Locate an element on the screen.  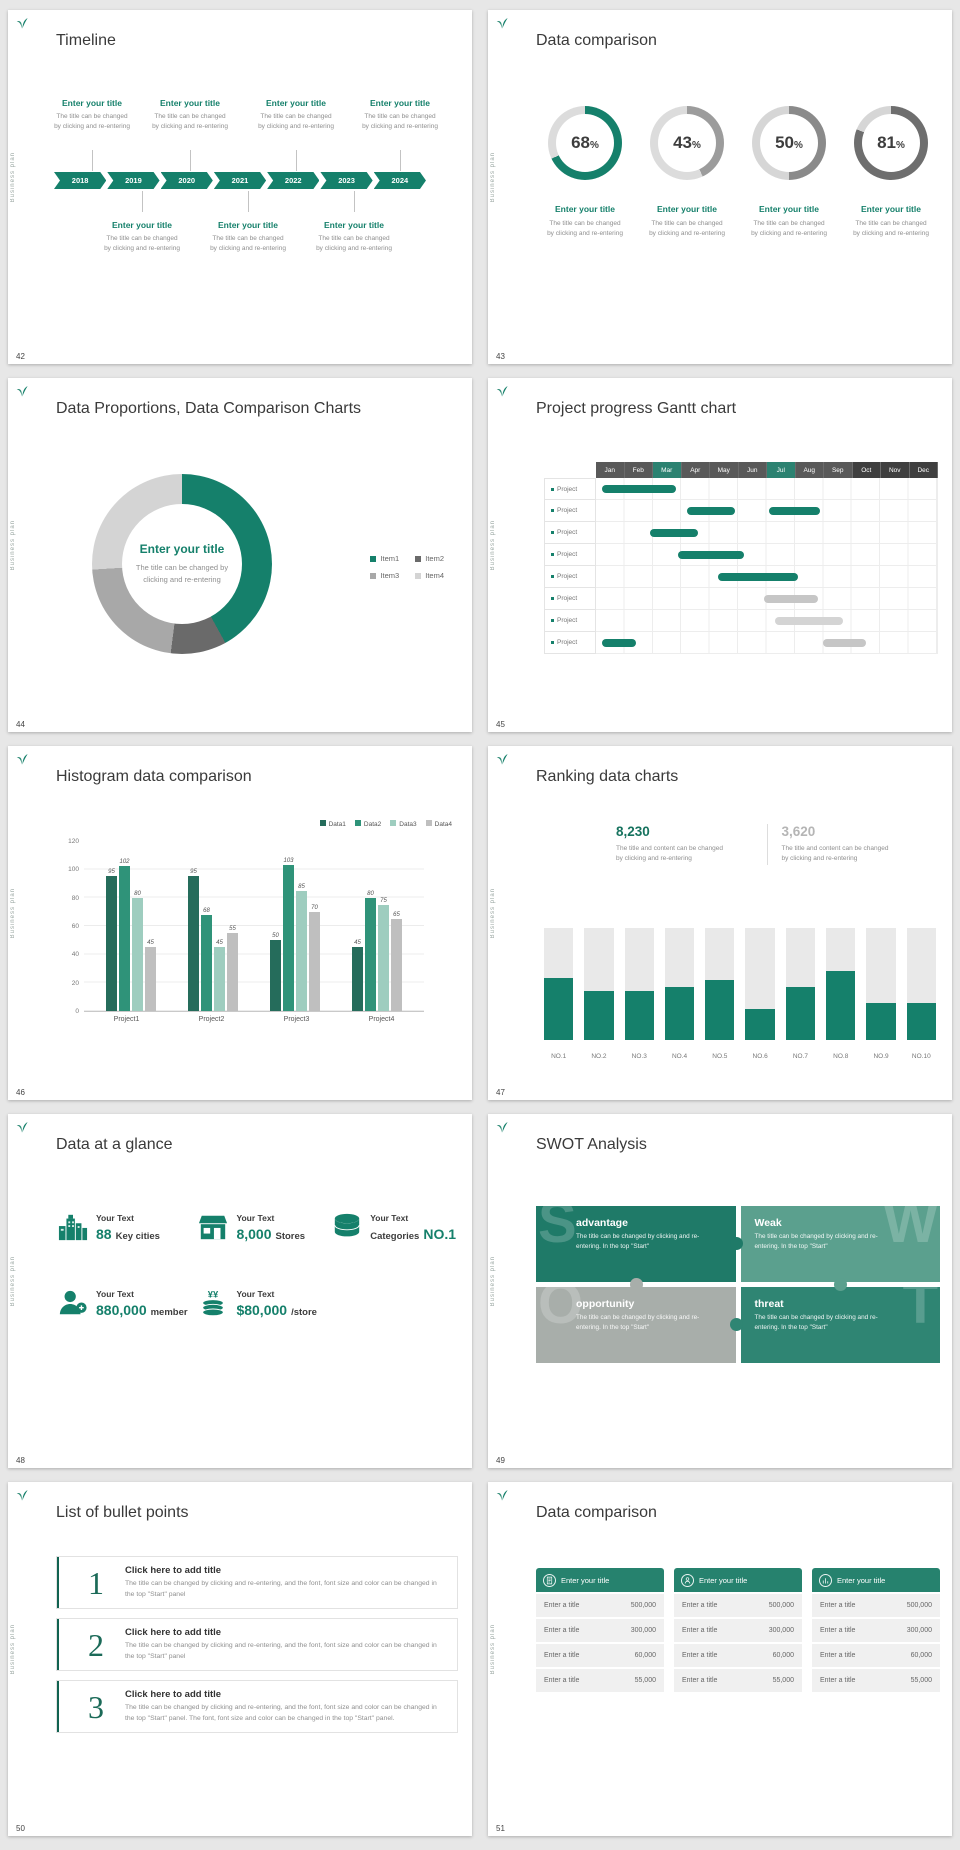
bar-groups: 95 102 80 45 95 68 45 55 50 103 85 70 is located at coordinates (254, 926).